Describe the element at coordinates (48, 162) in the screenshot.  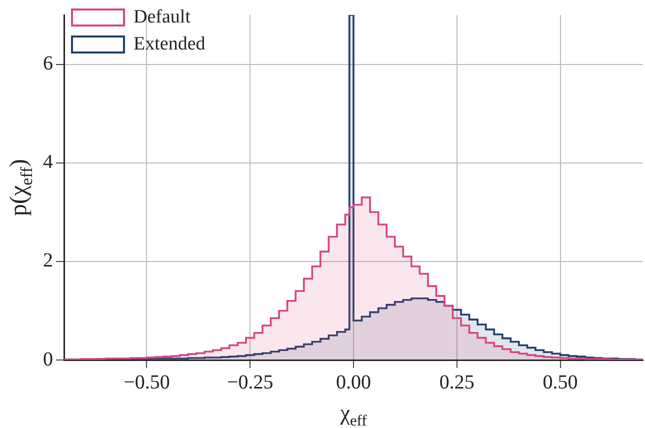
I see `y-tick-label: 4` at that location.